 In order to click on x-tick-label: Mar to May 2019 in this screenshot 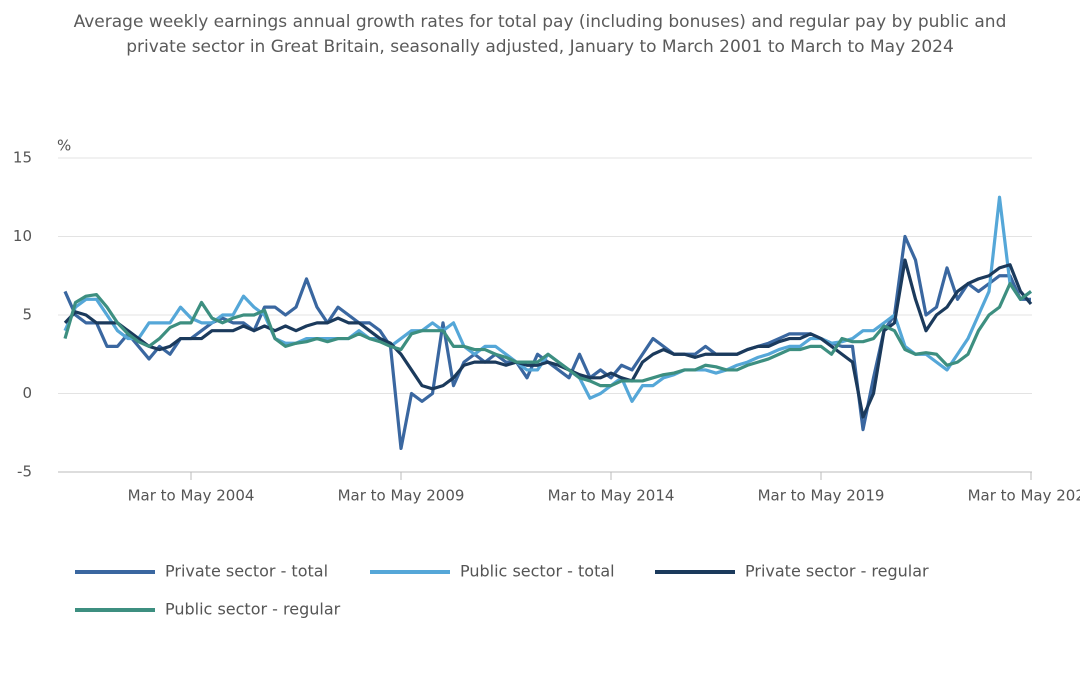, I will do `click(821, 496)`.